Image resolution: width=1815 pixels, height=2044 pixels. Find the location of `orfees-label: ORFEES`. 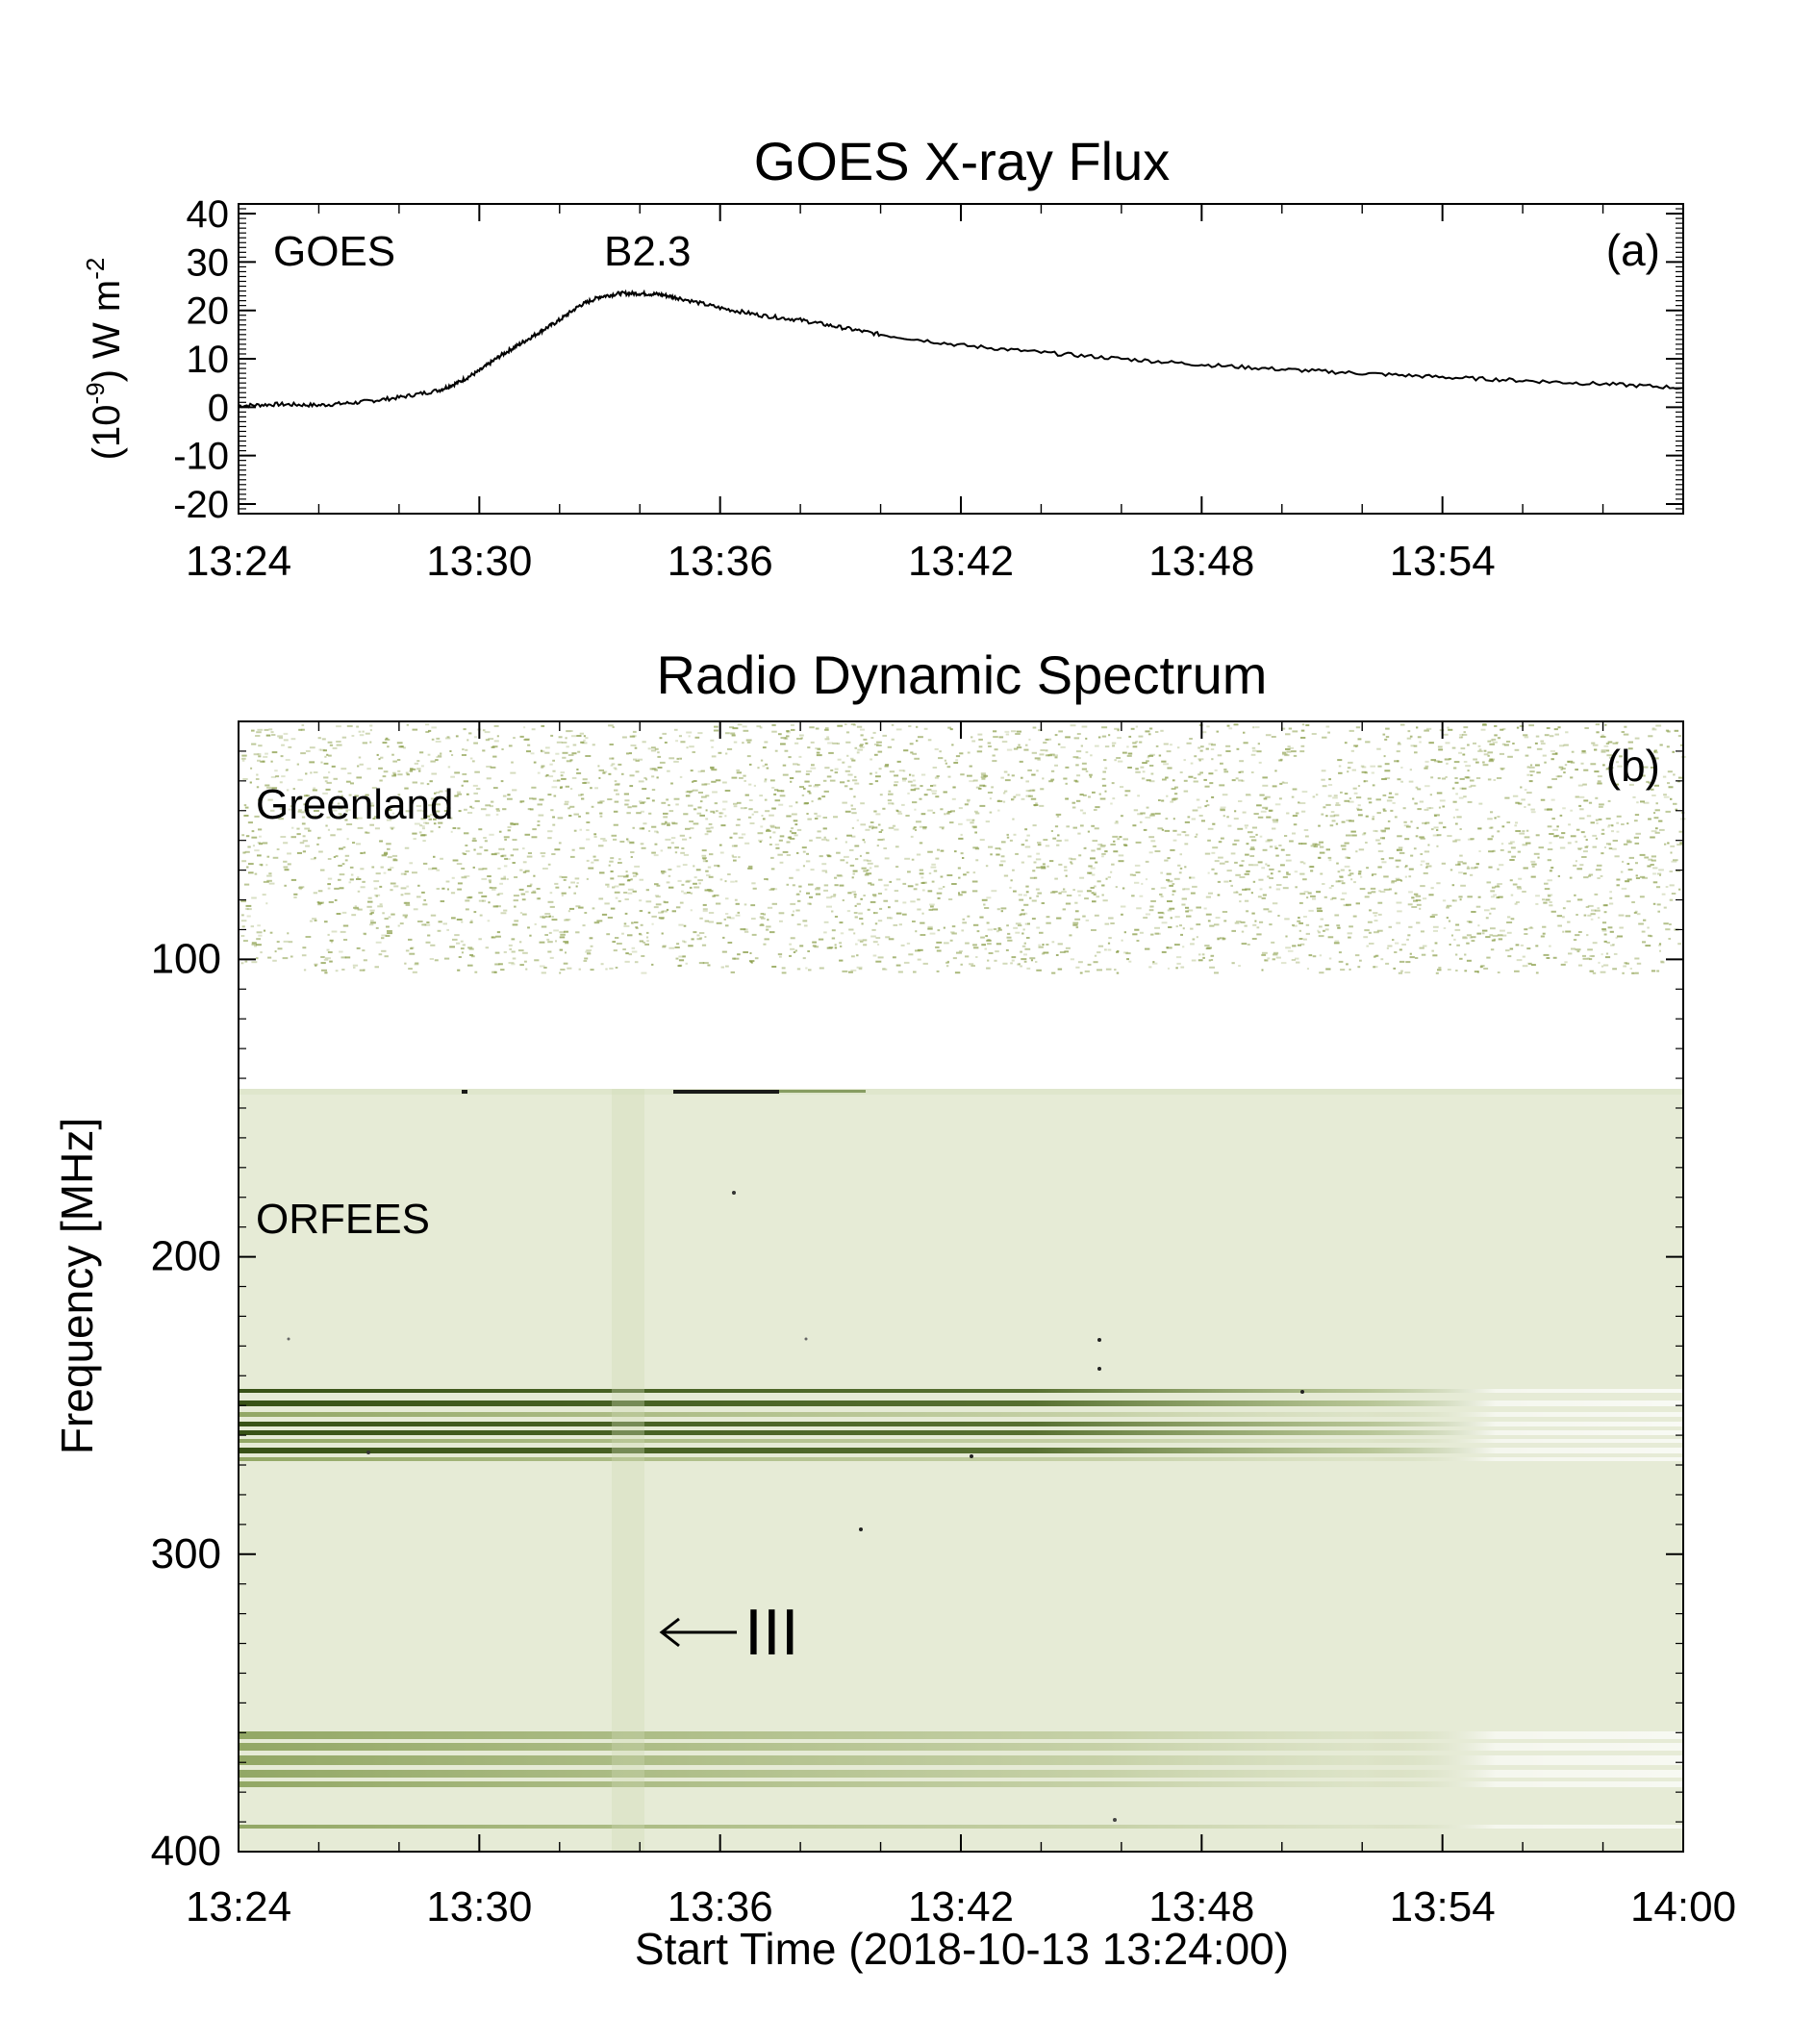

orfees-label: ORFEES is located at coordinates (343, 1219).